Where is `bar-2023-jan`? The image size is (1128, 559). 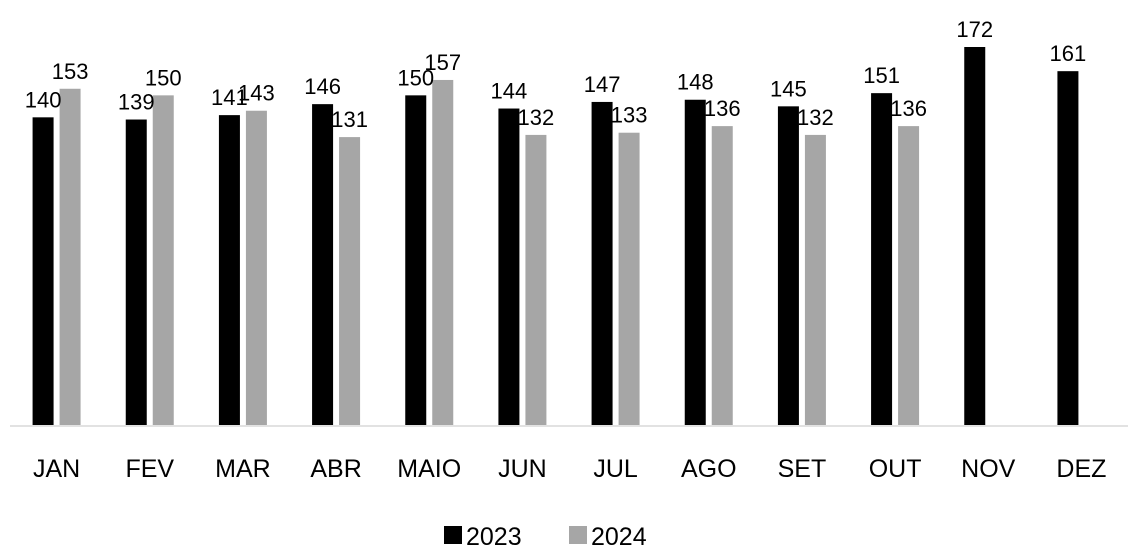
bar-2023-jan is located at coordinates (43, 271).